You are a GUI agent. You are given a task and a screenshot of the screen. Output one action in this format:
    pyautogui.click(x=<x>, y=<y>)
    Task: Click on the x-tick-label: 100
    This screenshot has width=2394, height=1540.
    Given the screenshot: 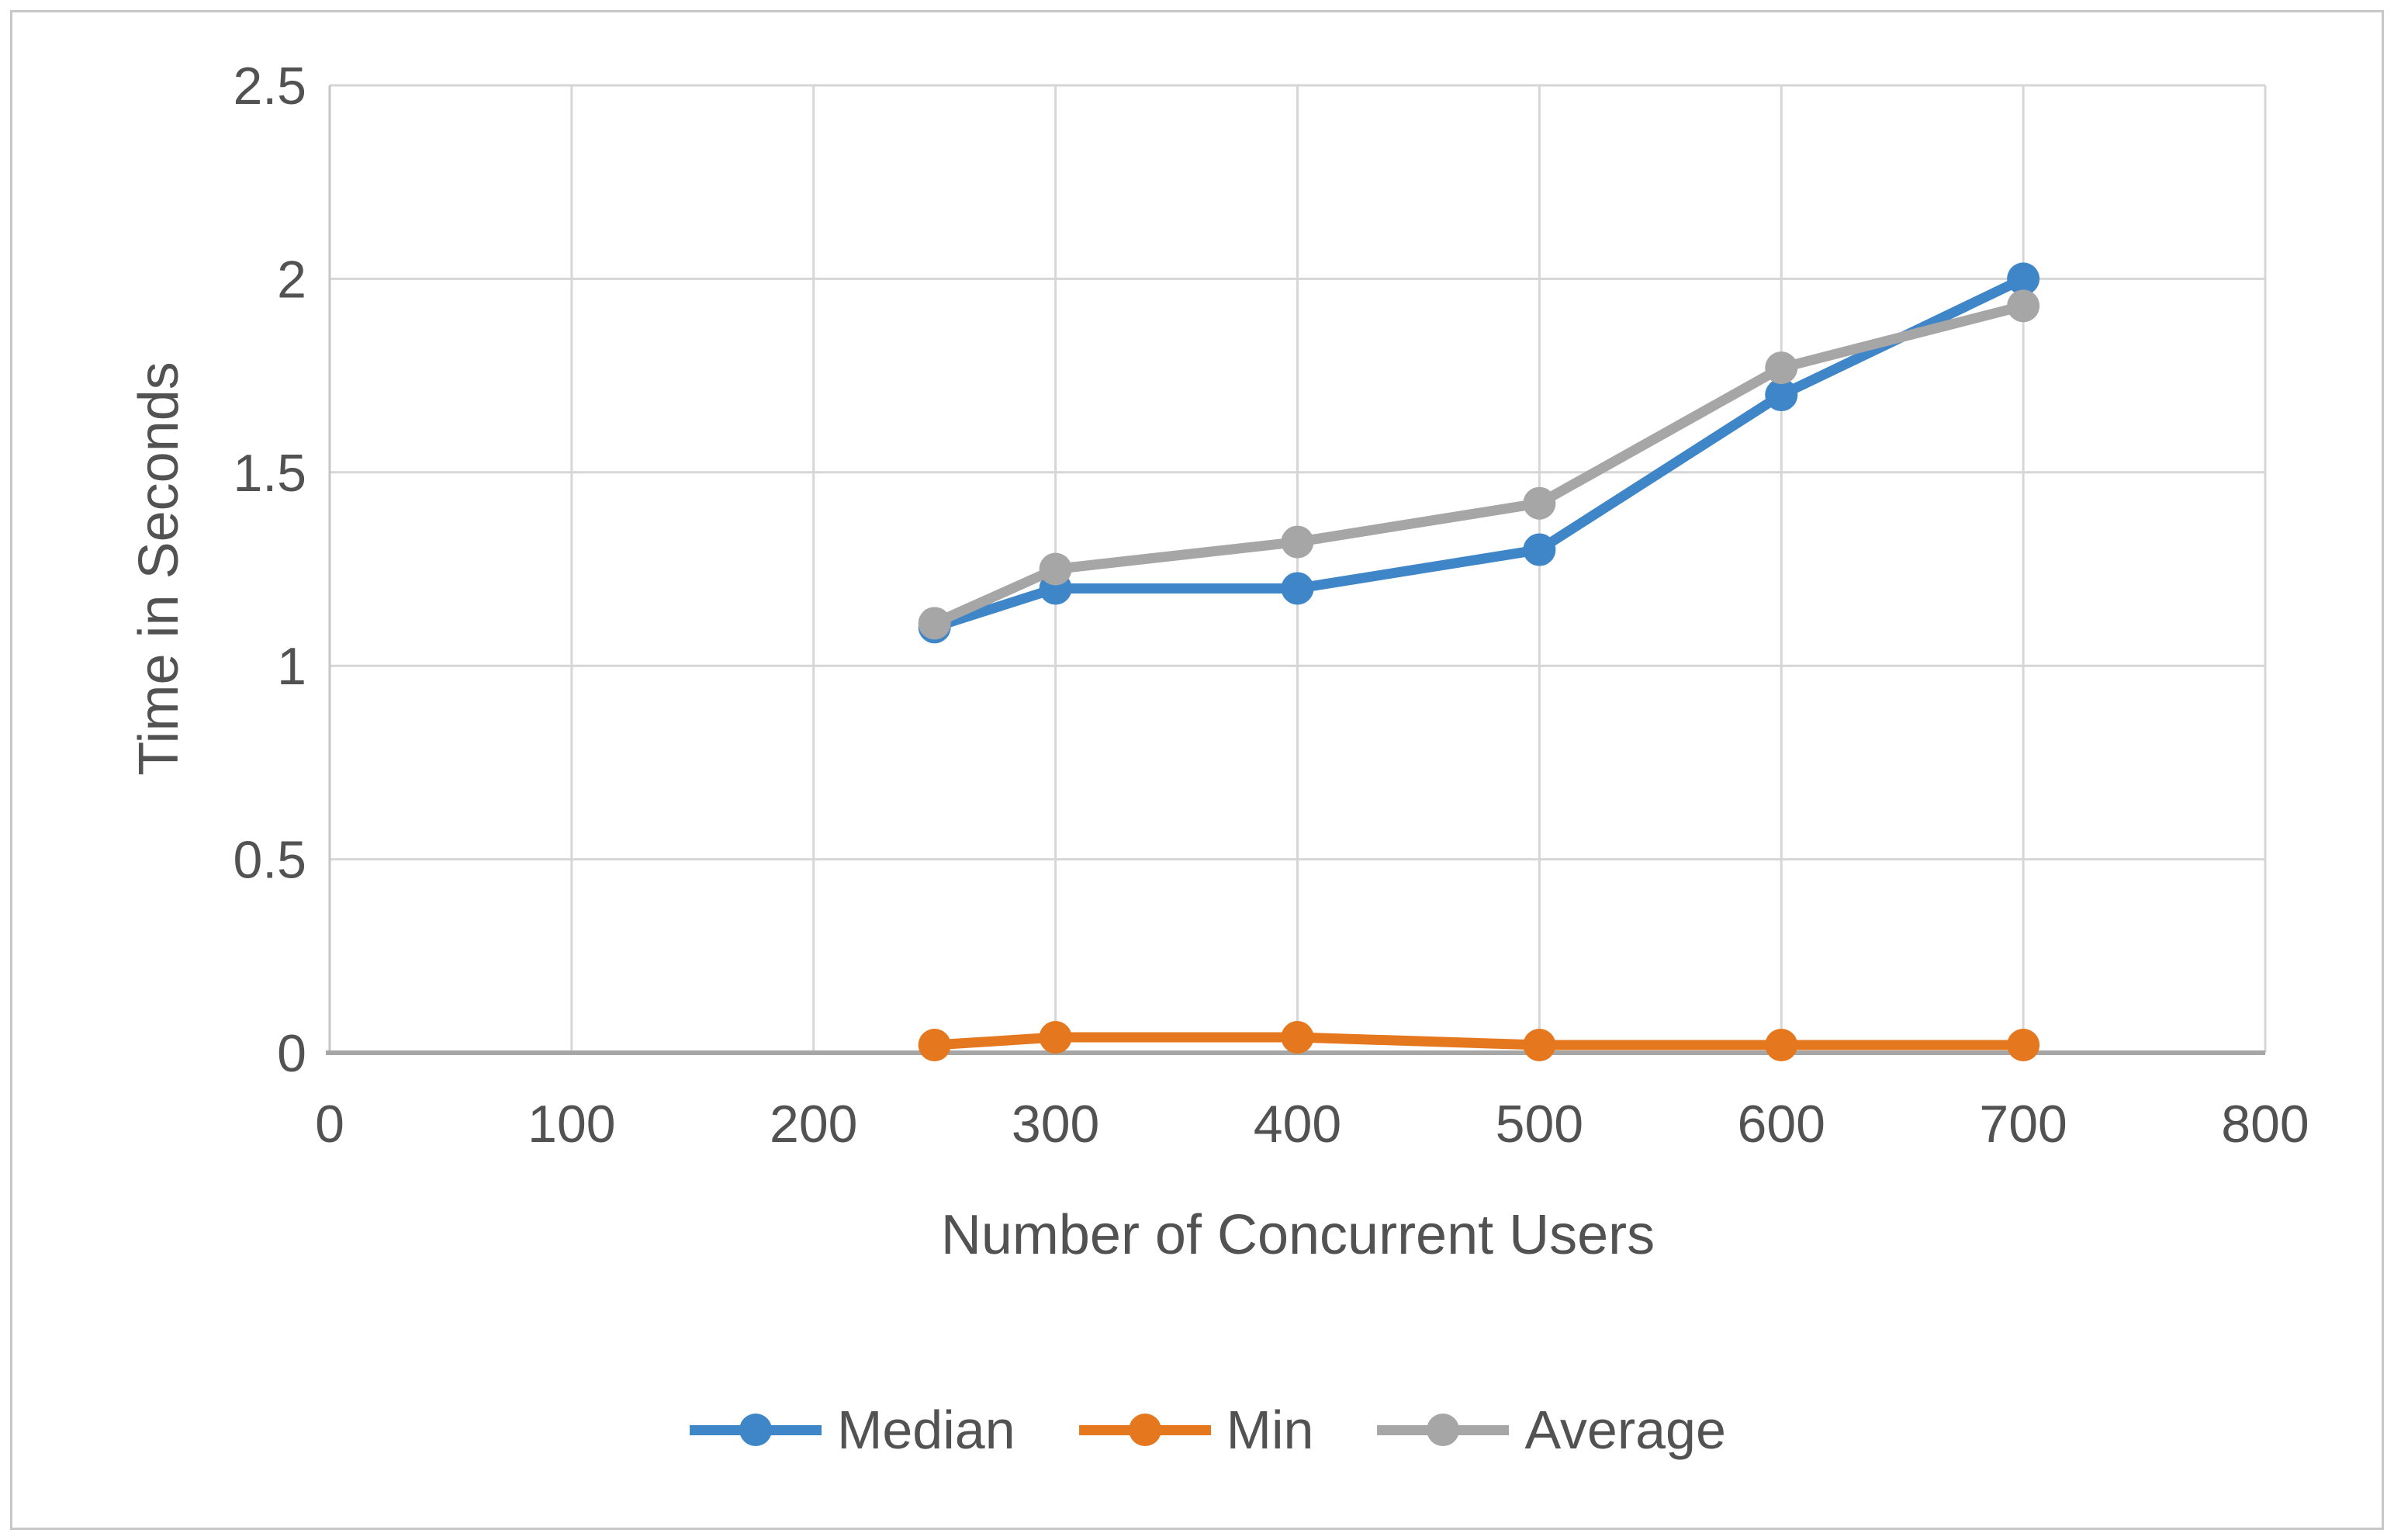 What is the action you would take?
    pyautogui.click(x=572, y=1124)
    